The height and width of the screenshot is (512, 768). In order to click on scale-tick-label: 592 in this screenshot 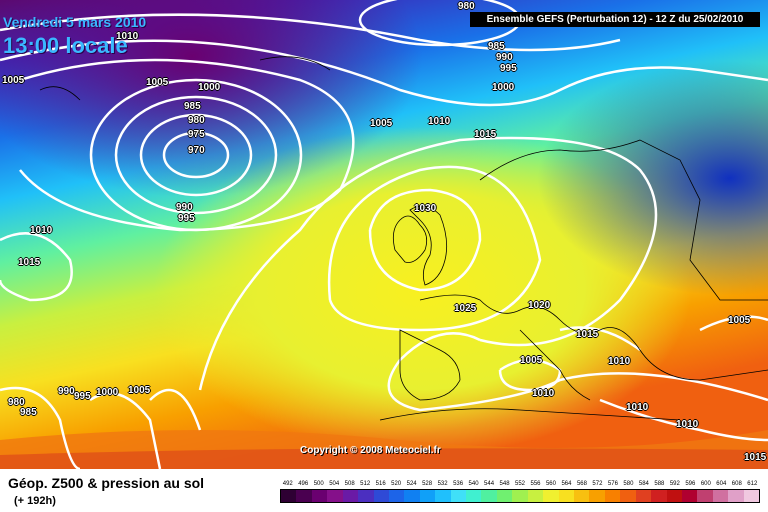, I will do `click(674, 484)`.